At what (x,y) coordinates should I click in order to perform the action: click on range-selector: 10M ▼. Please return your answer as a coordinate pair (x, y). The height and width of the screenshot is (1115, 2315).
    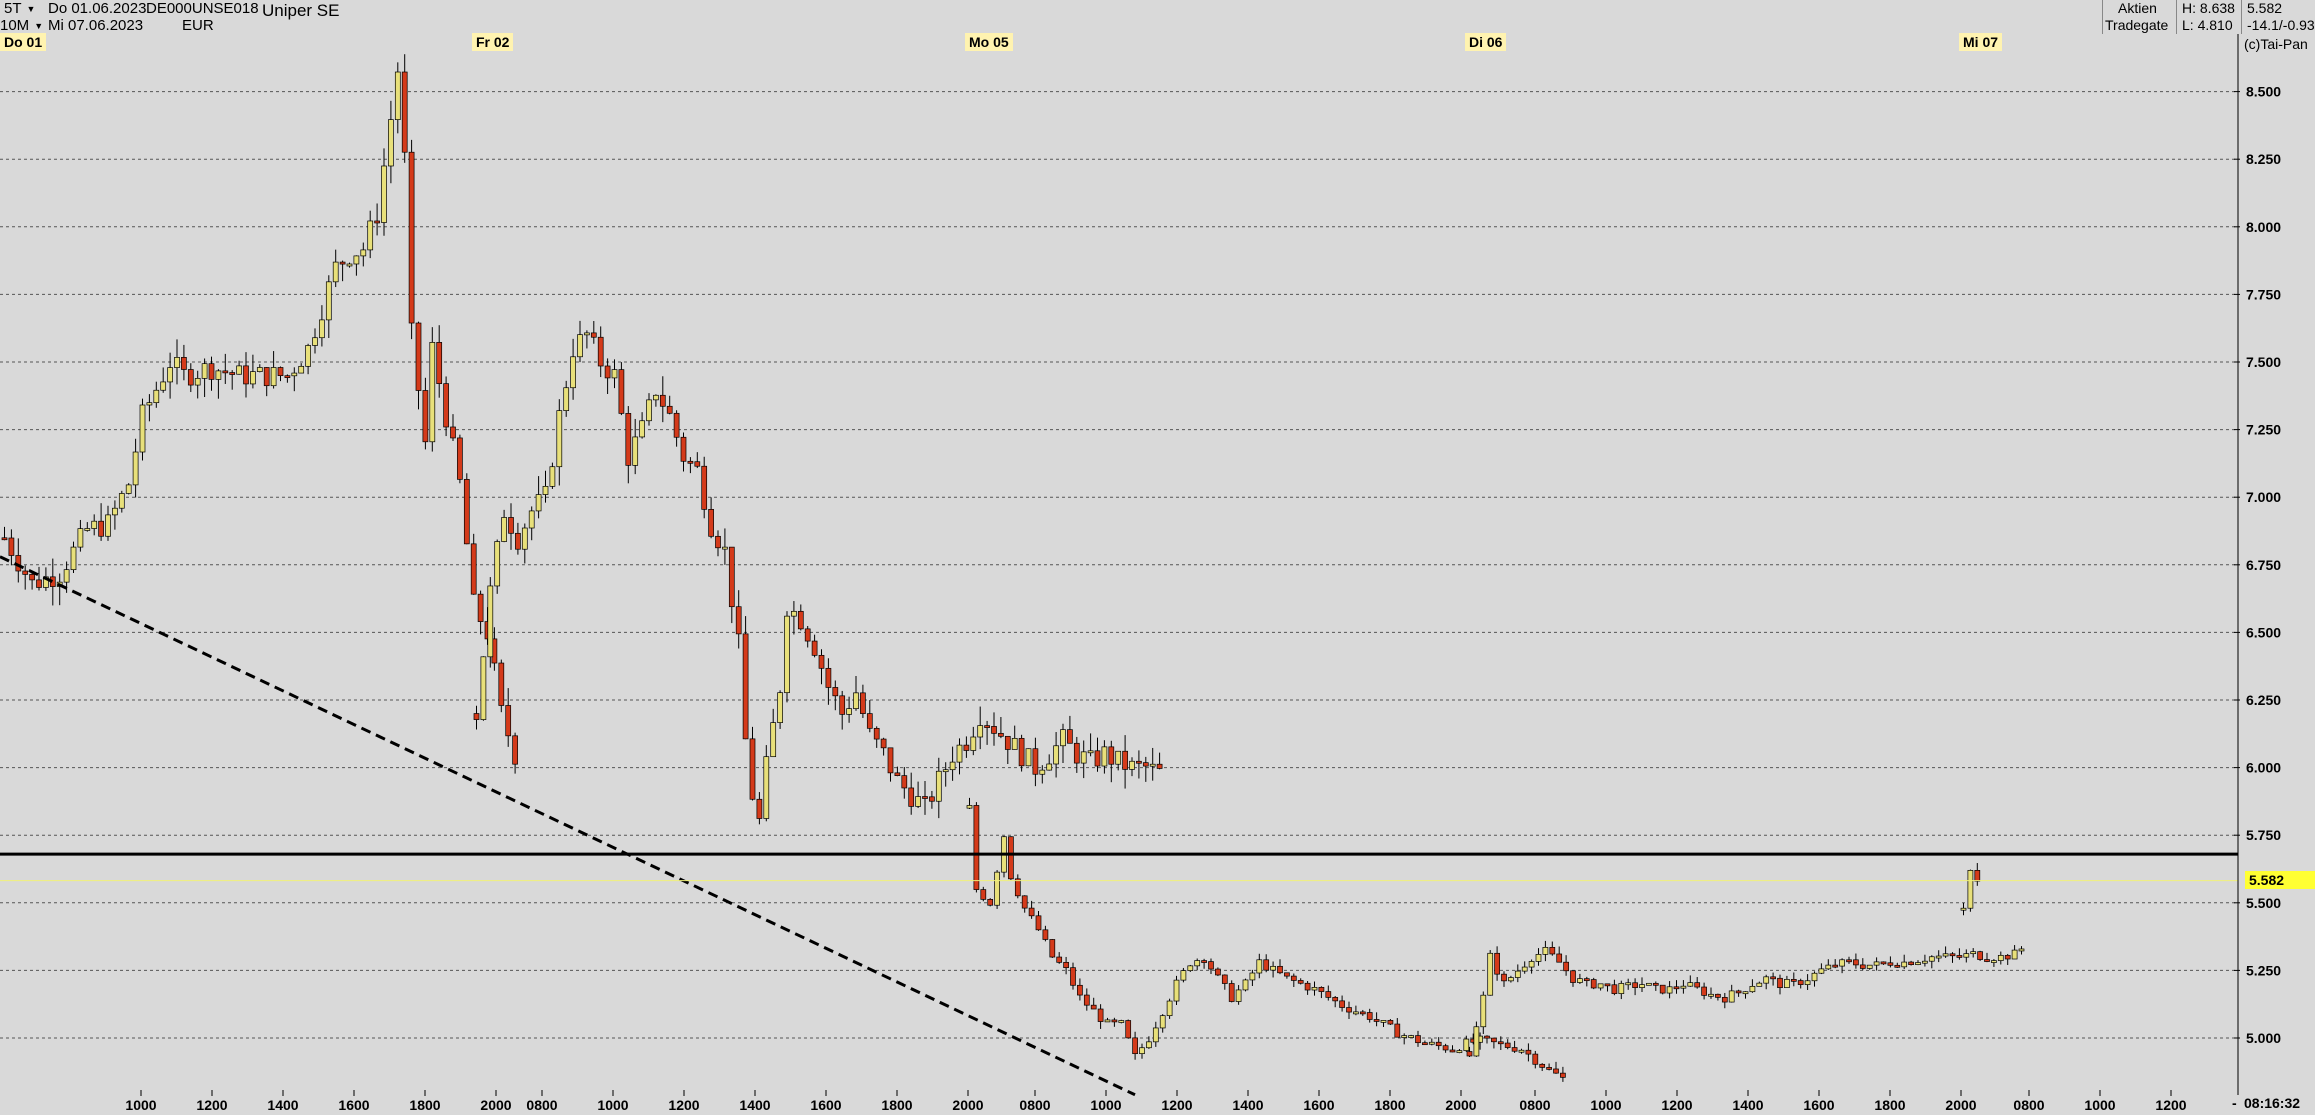
    Looking at the image, I should click on (23, 26).